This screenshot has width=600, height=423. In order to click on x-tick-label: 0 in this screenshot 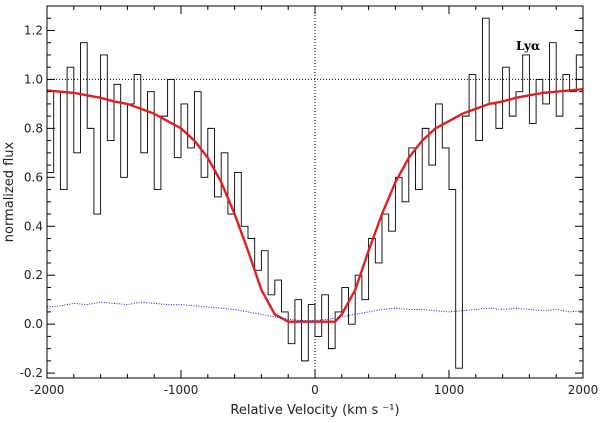, I will do `click(315, 390)`.